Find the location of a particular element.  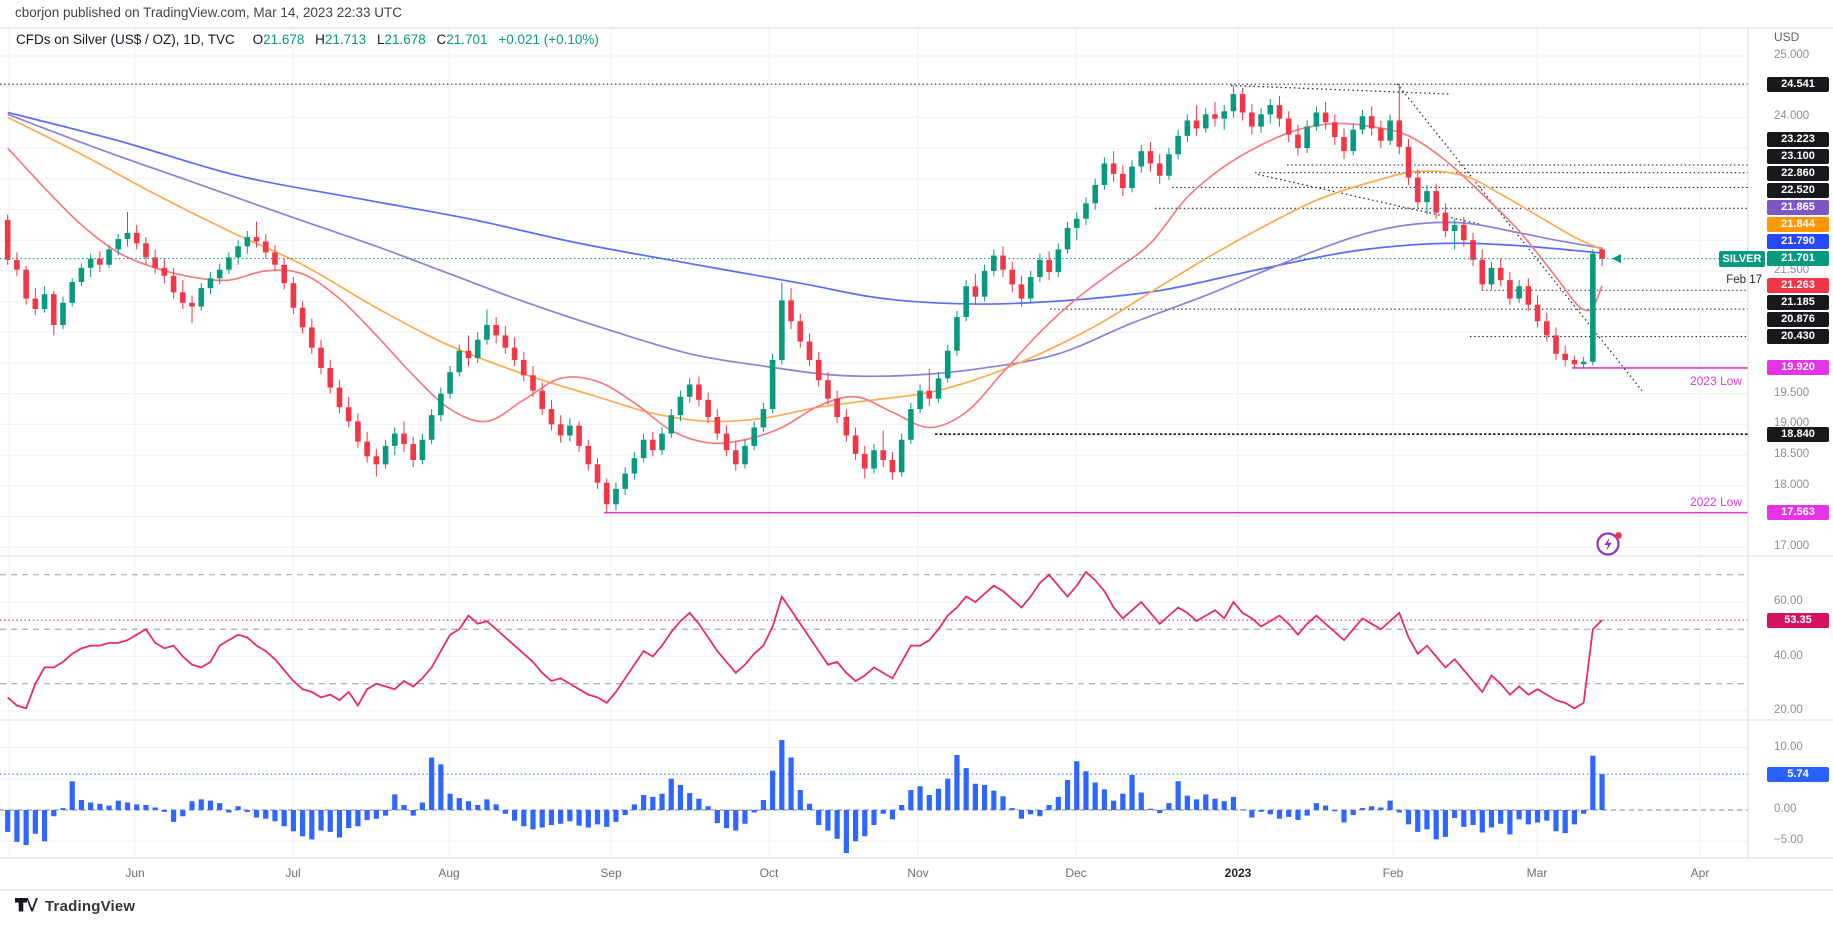

price-badge-21.844: 21.844 is located at coordinates (1798, 225).